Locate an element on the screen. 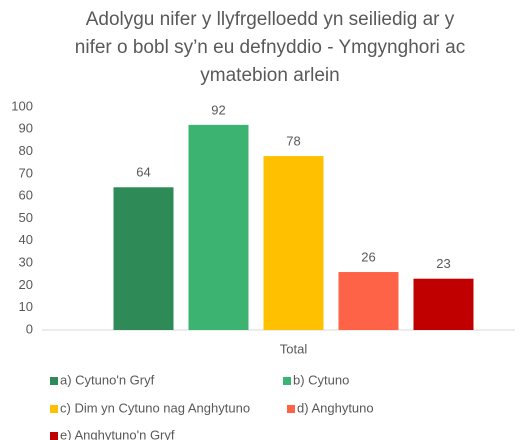 This screenshot has width=527, height=440. legend-label: a) Cytuno'n Gryf is located at coordinates (107, 379).